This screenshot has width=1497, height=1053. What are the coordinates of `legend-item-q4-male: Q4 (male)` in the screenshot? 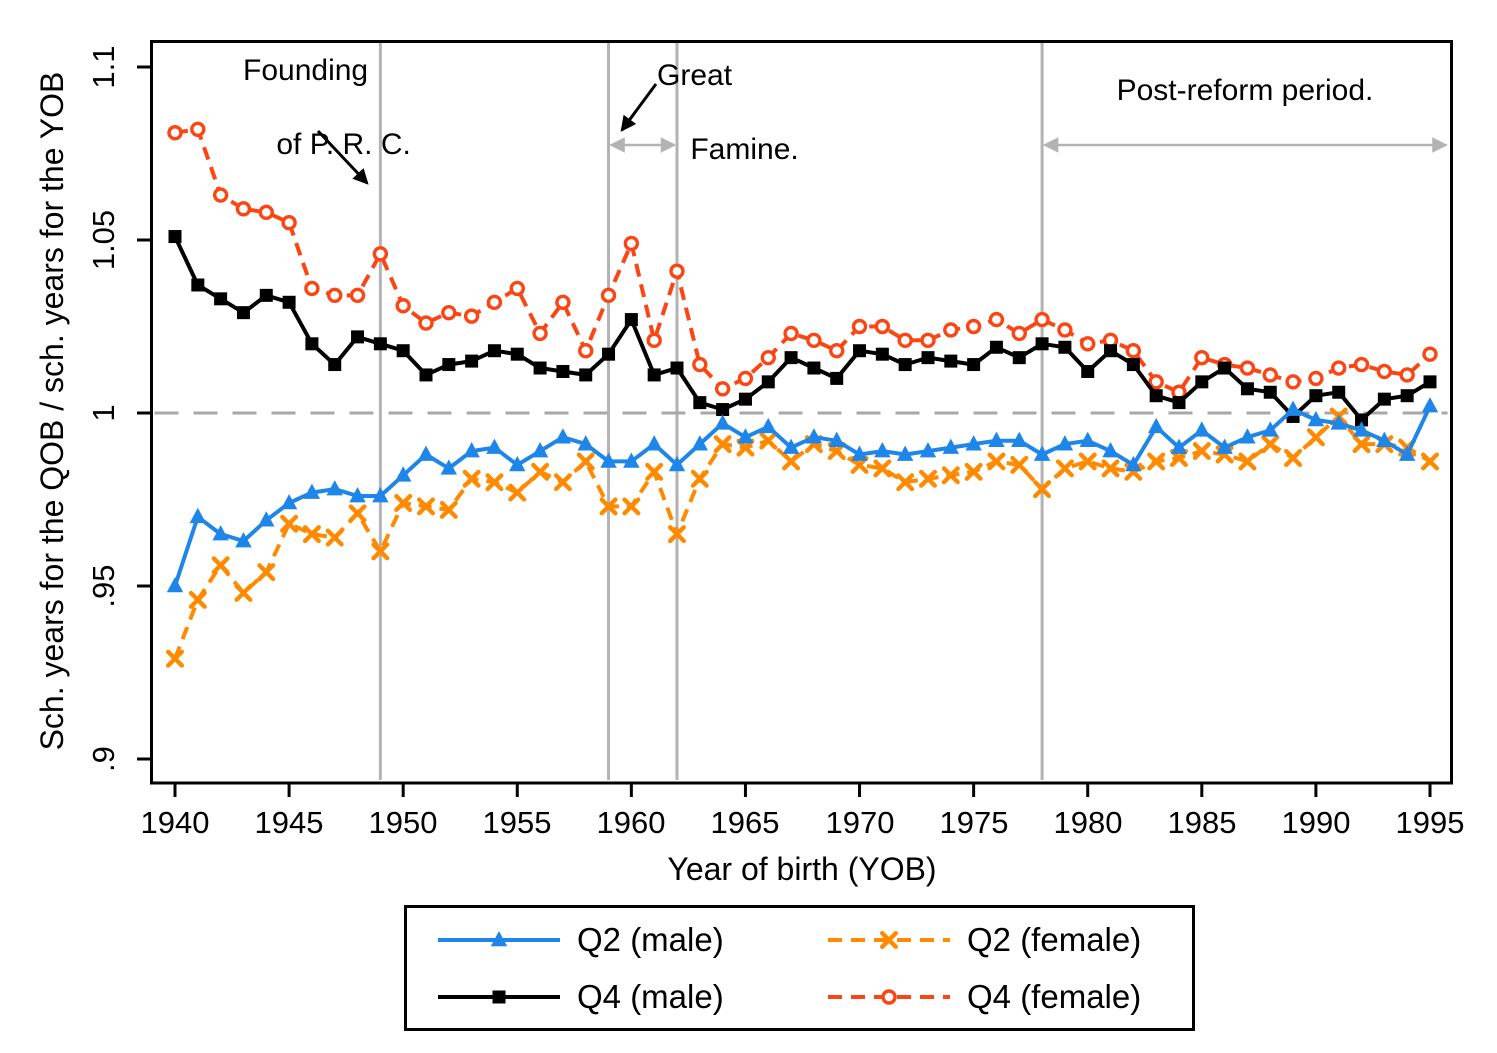 It's located at (602, 996).